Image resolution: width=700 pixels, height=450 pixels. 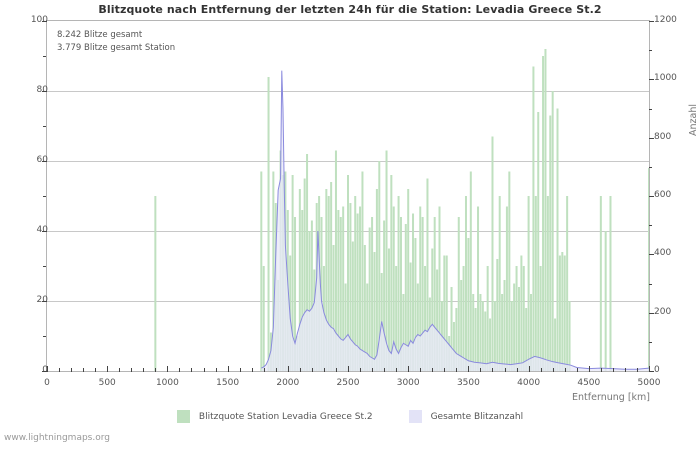 I want to click on gridline, so click(x=348, y=91).